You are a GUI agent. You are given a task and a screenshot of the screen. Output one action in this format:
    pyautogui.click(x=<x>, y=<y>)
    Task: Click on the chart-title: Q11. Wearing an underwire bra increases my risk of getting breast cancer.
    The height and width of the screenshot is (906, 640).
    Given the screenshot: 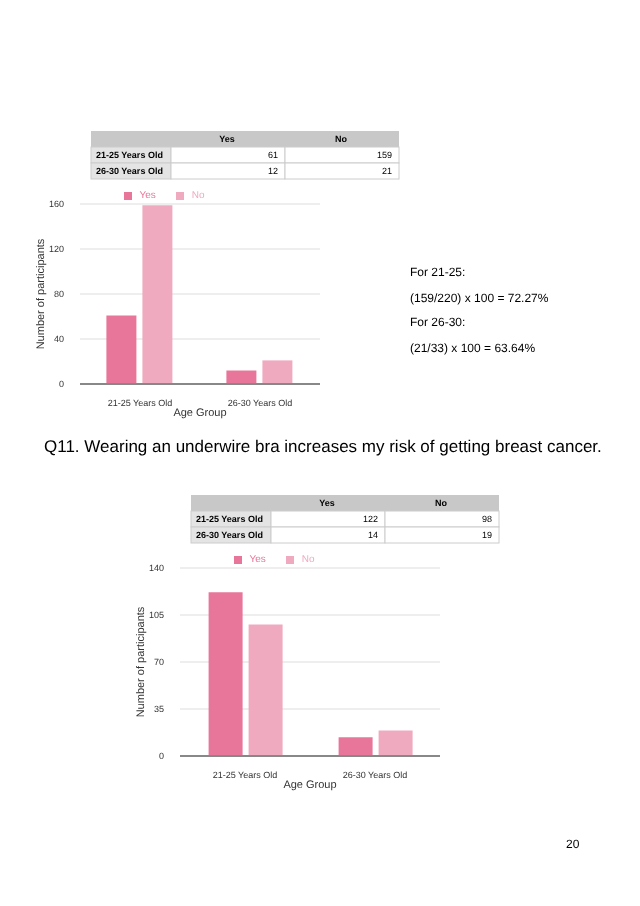 What is the action you would take?
    pyautogui.click(x=324, y=447)
    